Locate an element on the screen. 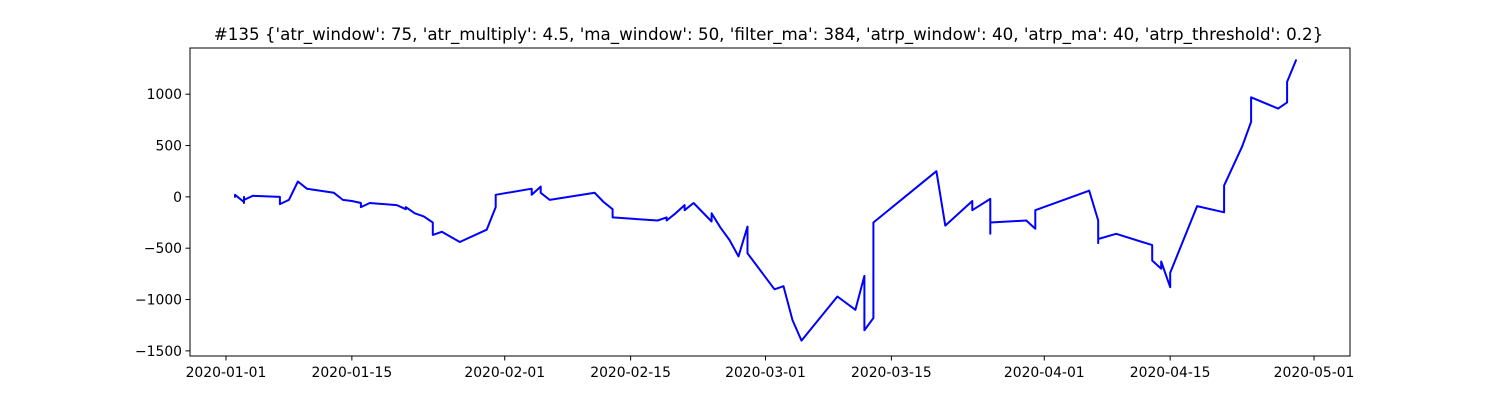 The width and height of the screenshot is (1500, 400). y-tick-label: −500 is located at coordinates (163, 249).